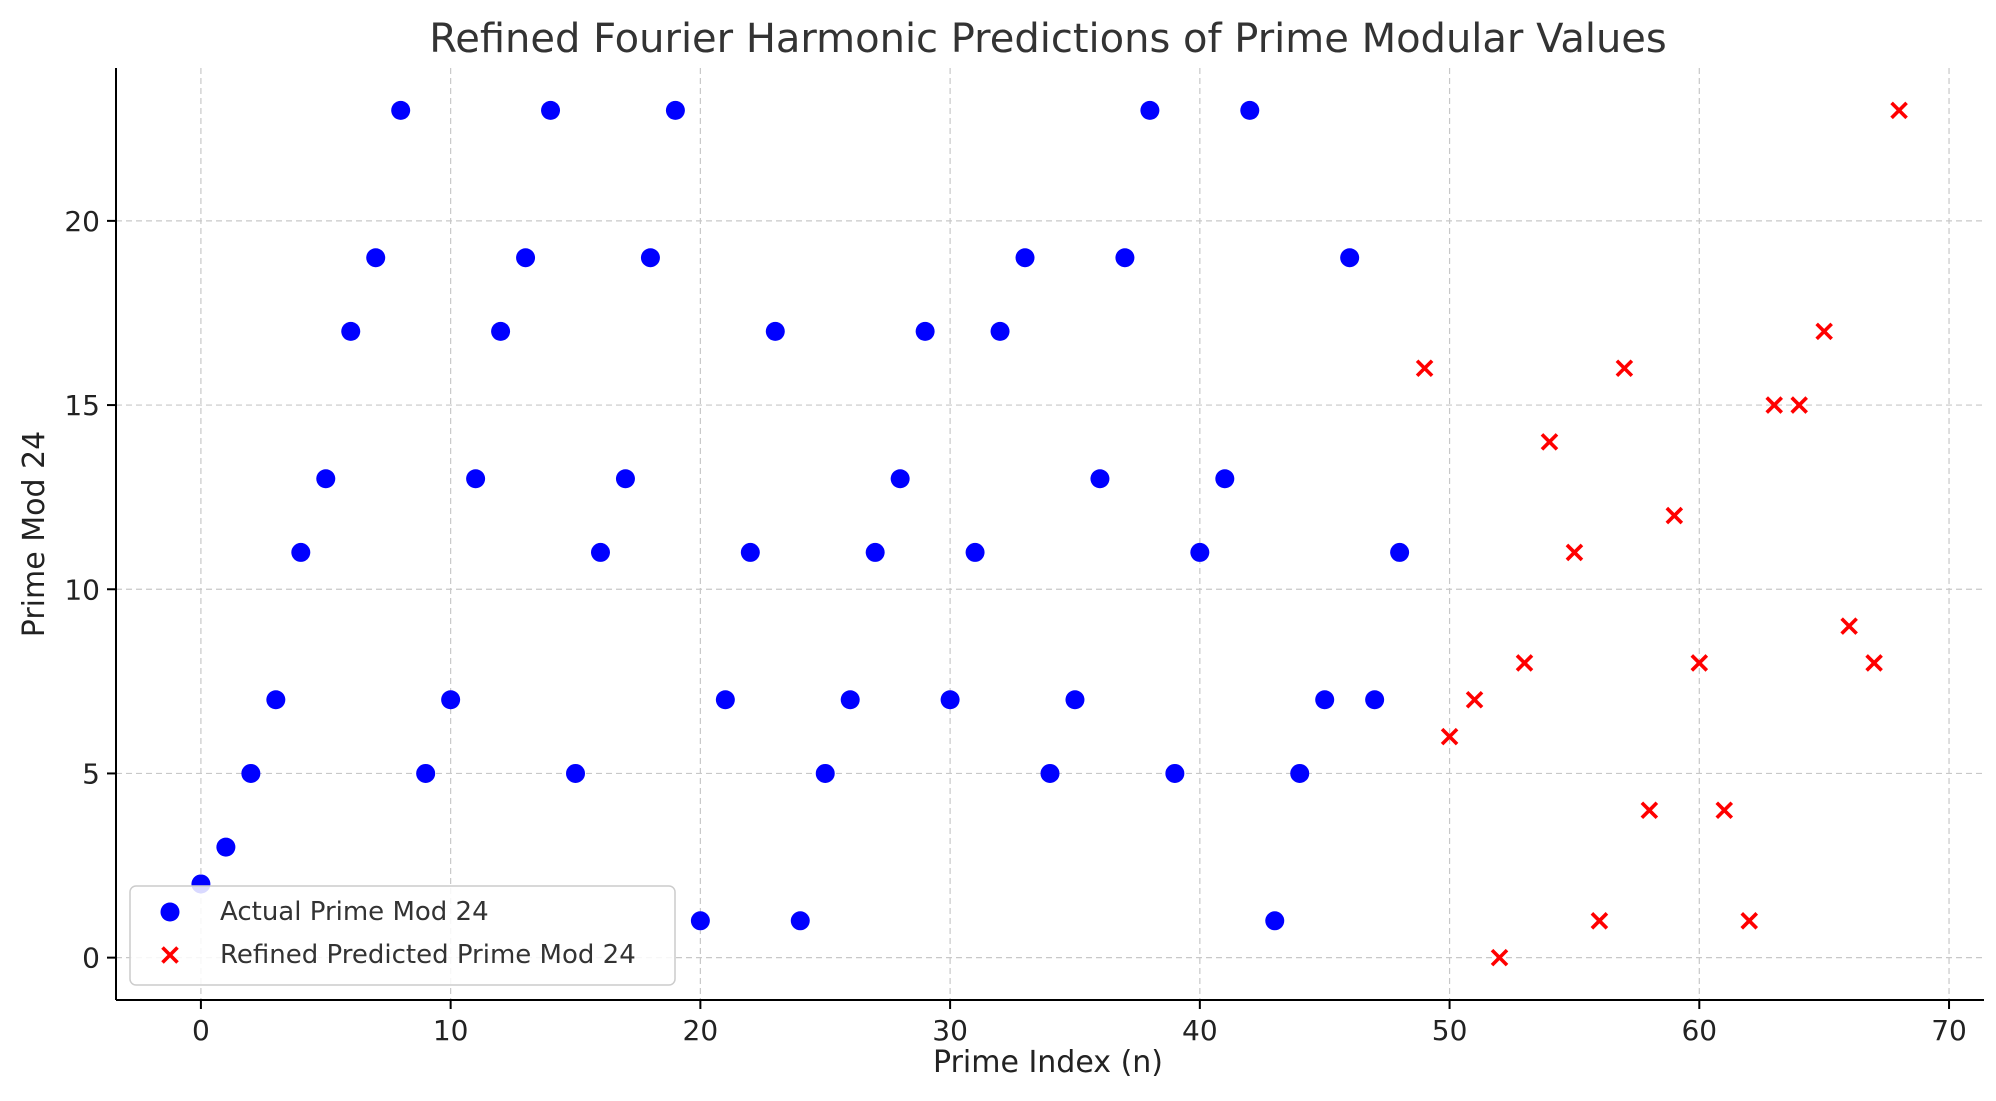  I want to click on y-axis-label: Prime Mod 24, so click(34, 534).